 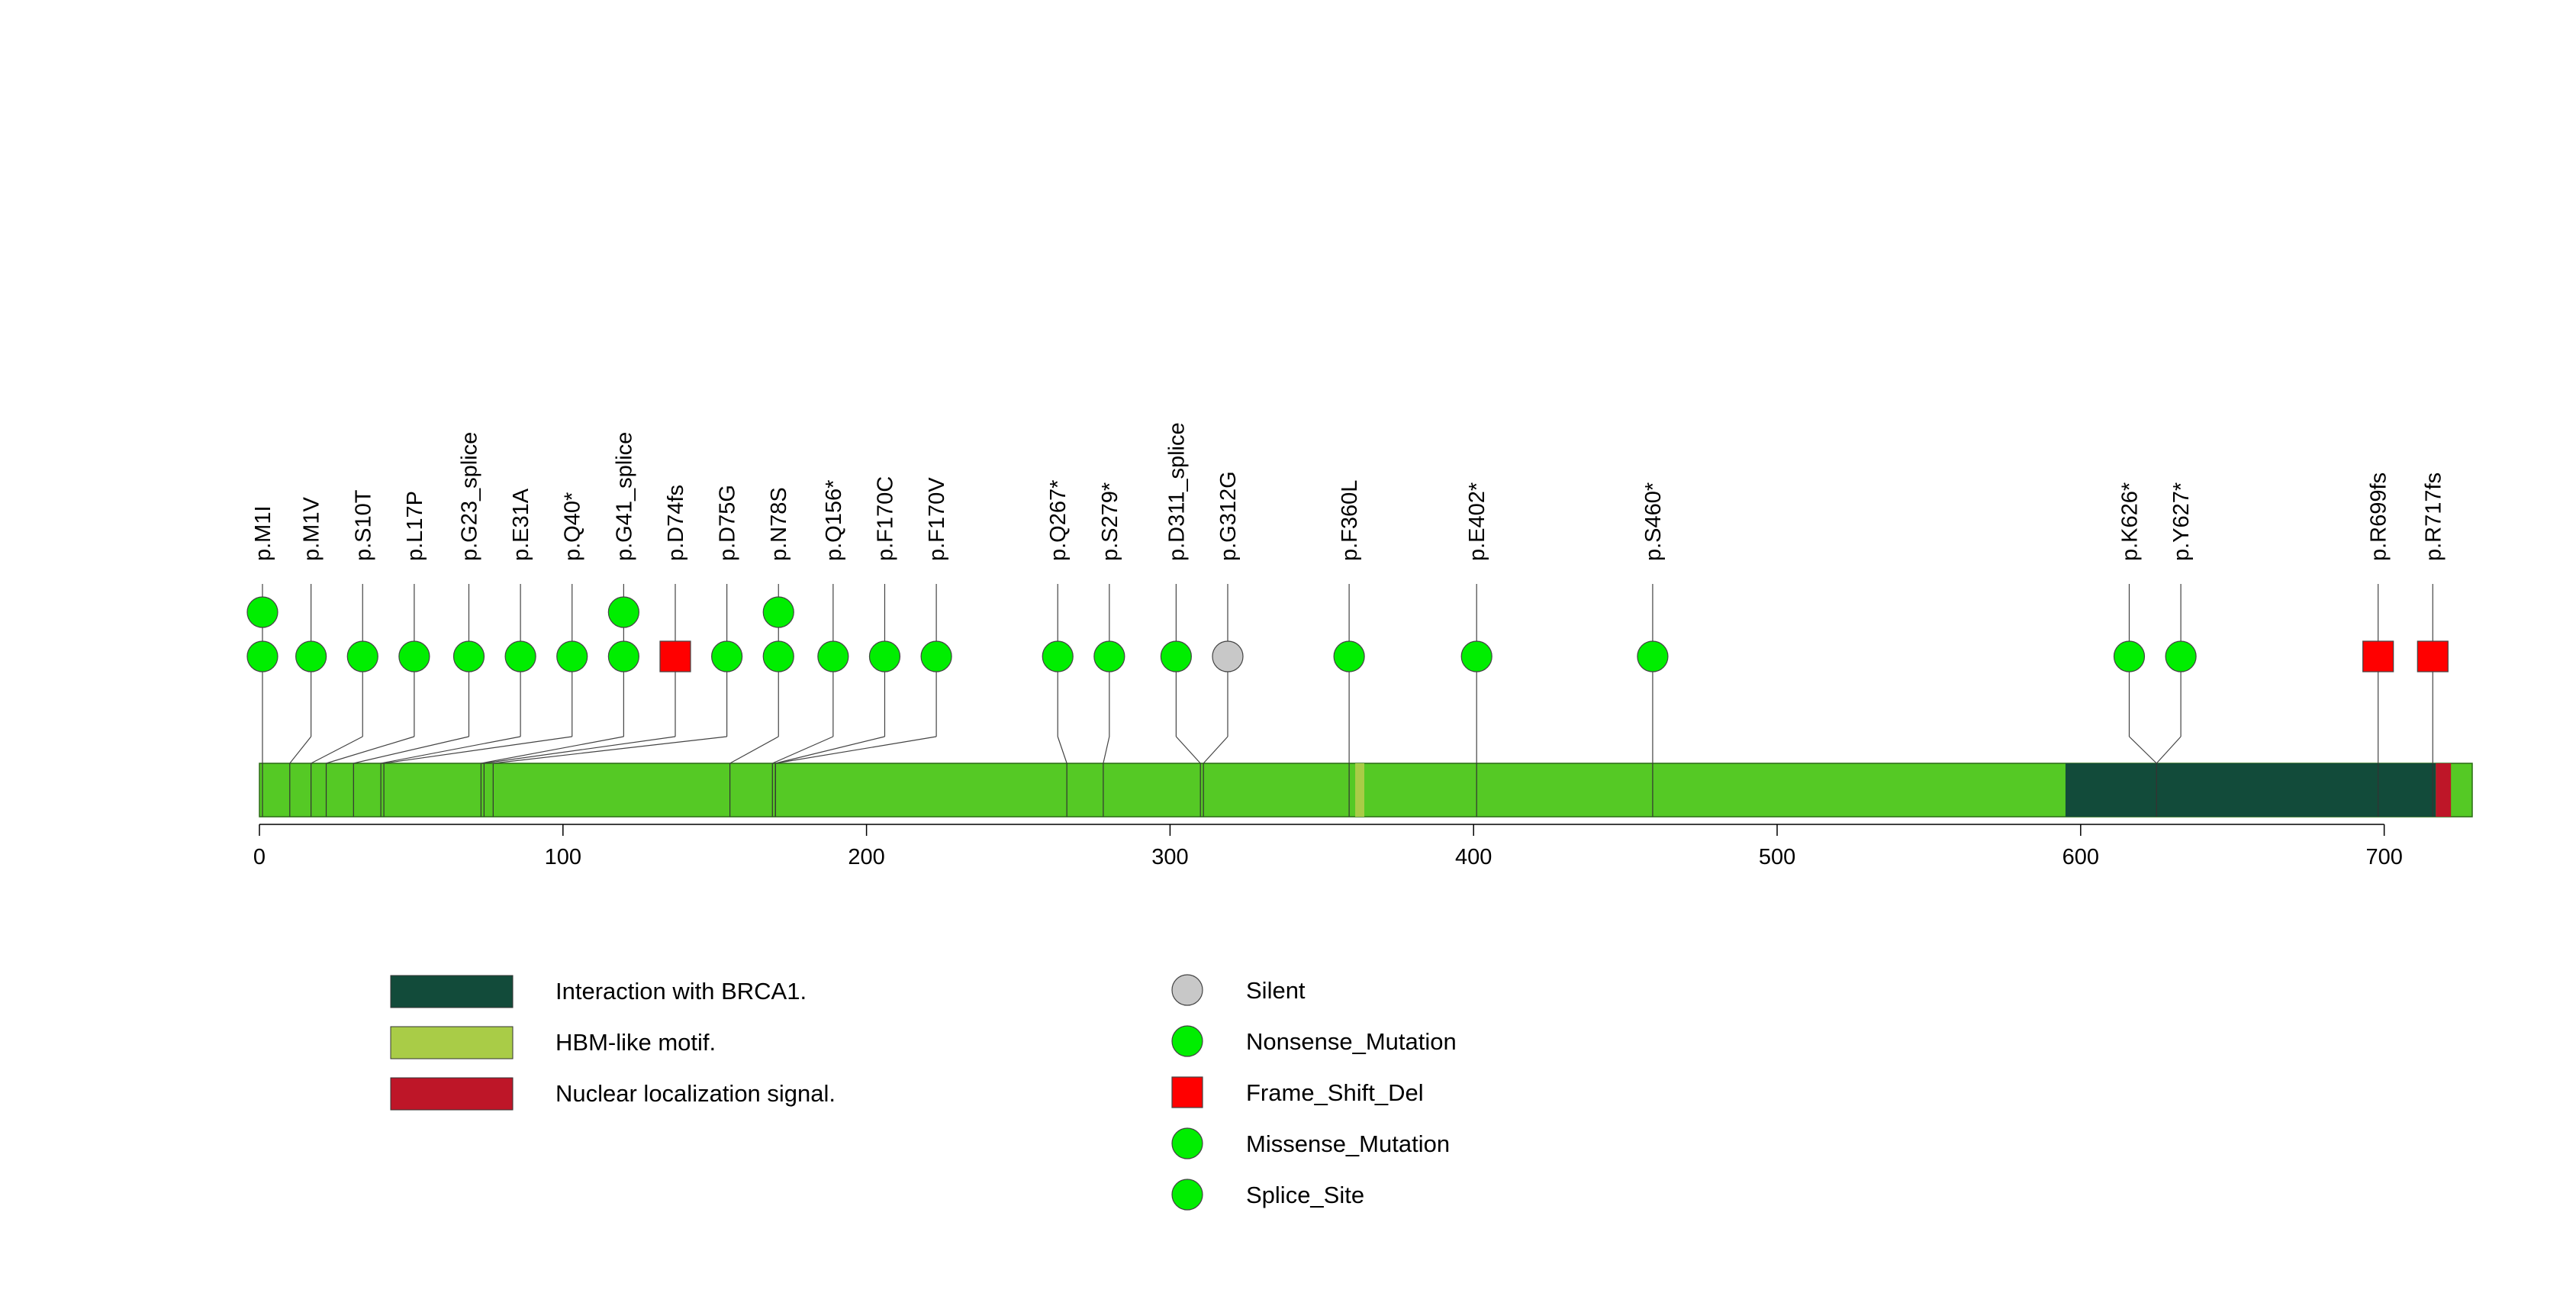 I want to click on mutation-label: p.M1V, so click(x=312, y=529).